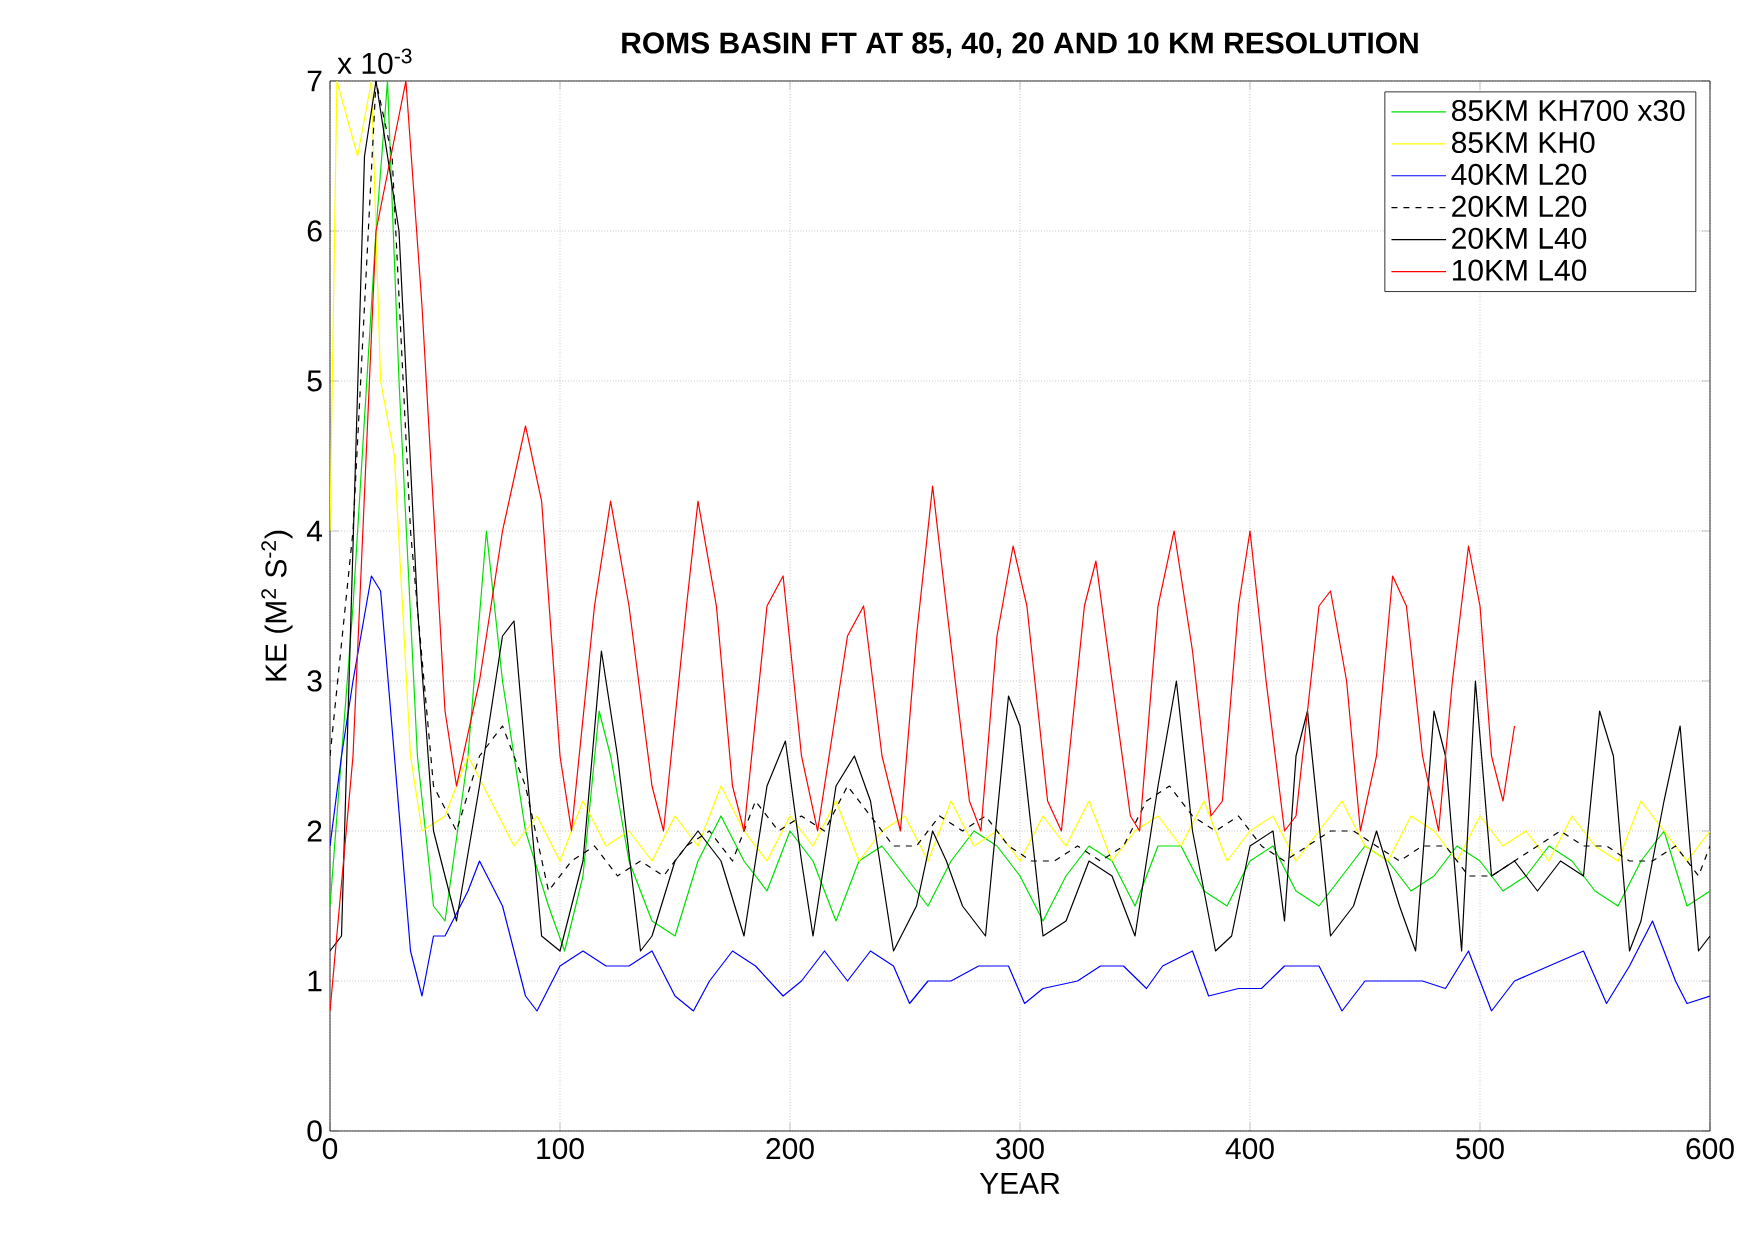  What do you see at coordinates (1020, 1149) in the screenshot?
I see `x-tick-label: 300` at bounding box center [1020, 1149].